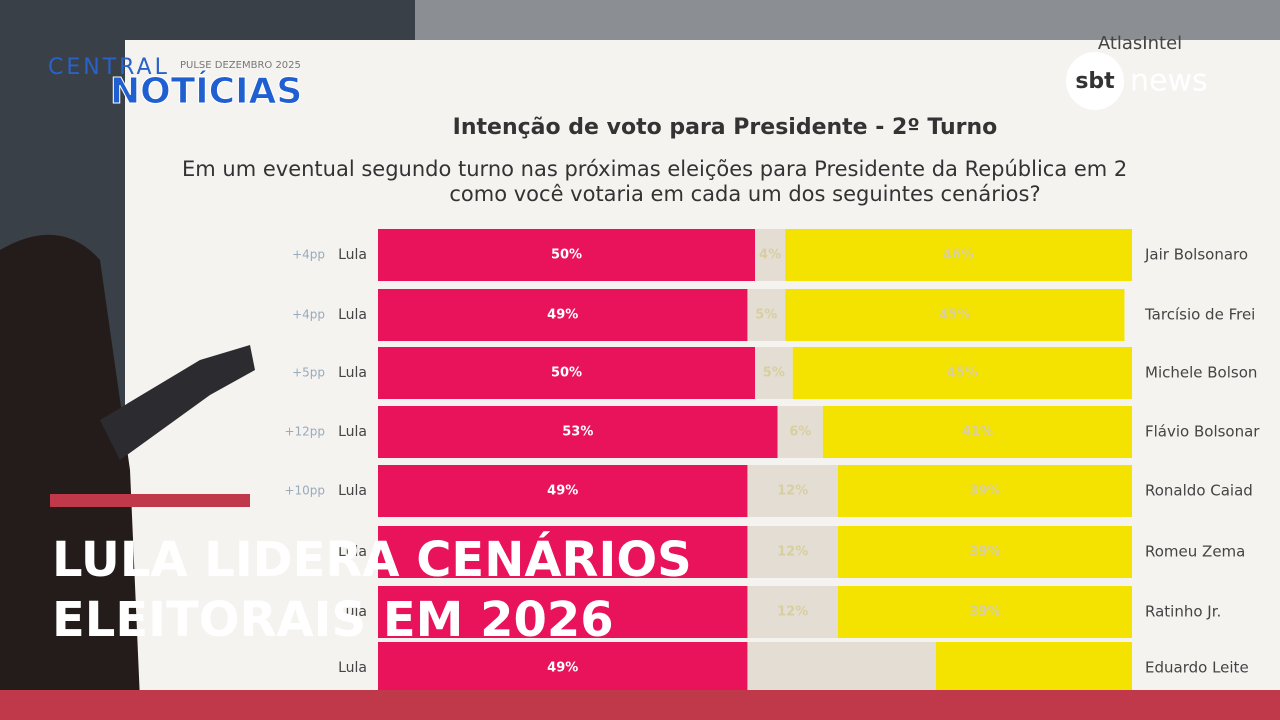  I want to click on headline-accent, so click(150, 500).